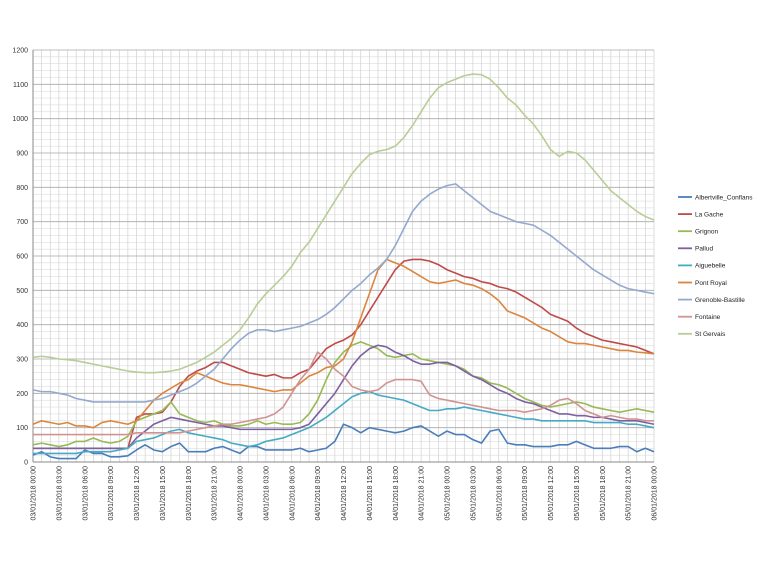  What do you see at coordinates (189, 493) in the screenshot?
I see `x-tick-label: 03/01/2018 18:00` at bounding box center [189, 493].